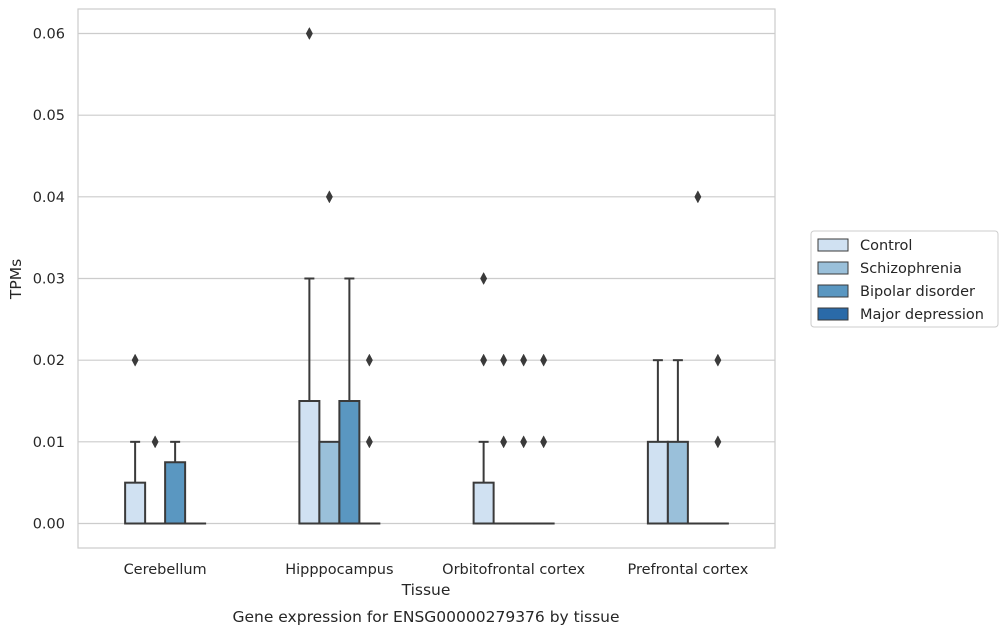  What do you see at coordinates (886, 246) in the screenshot?
I see `legend-label: Control` at bounding box center [886, 246].